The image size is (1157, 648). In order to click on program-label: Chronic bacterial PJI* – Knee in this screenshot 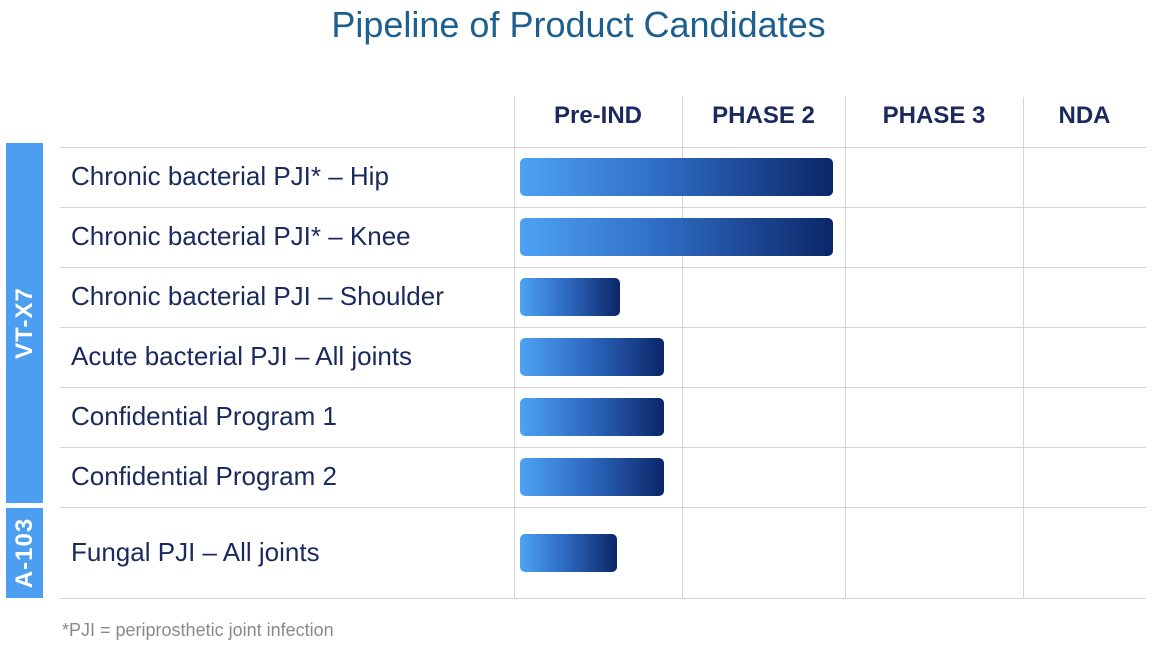, I will do `click(241, 236)`.